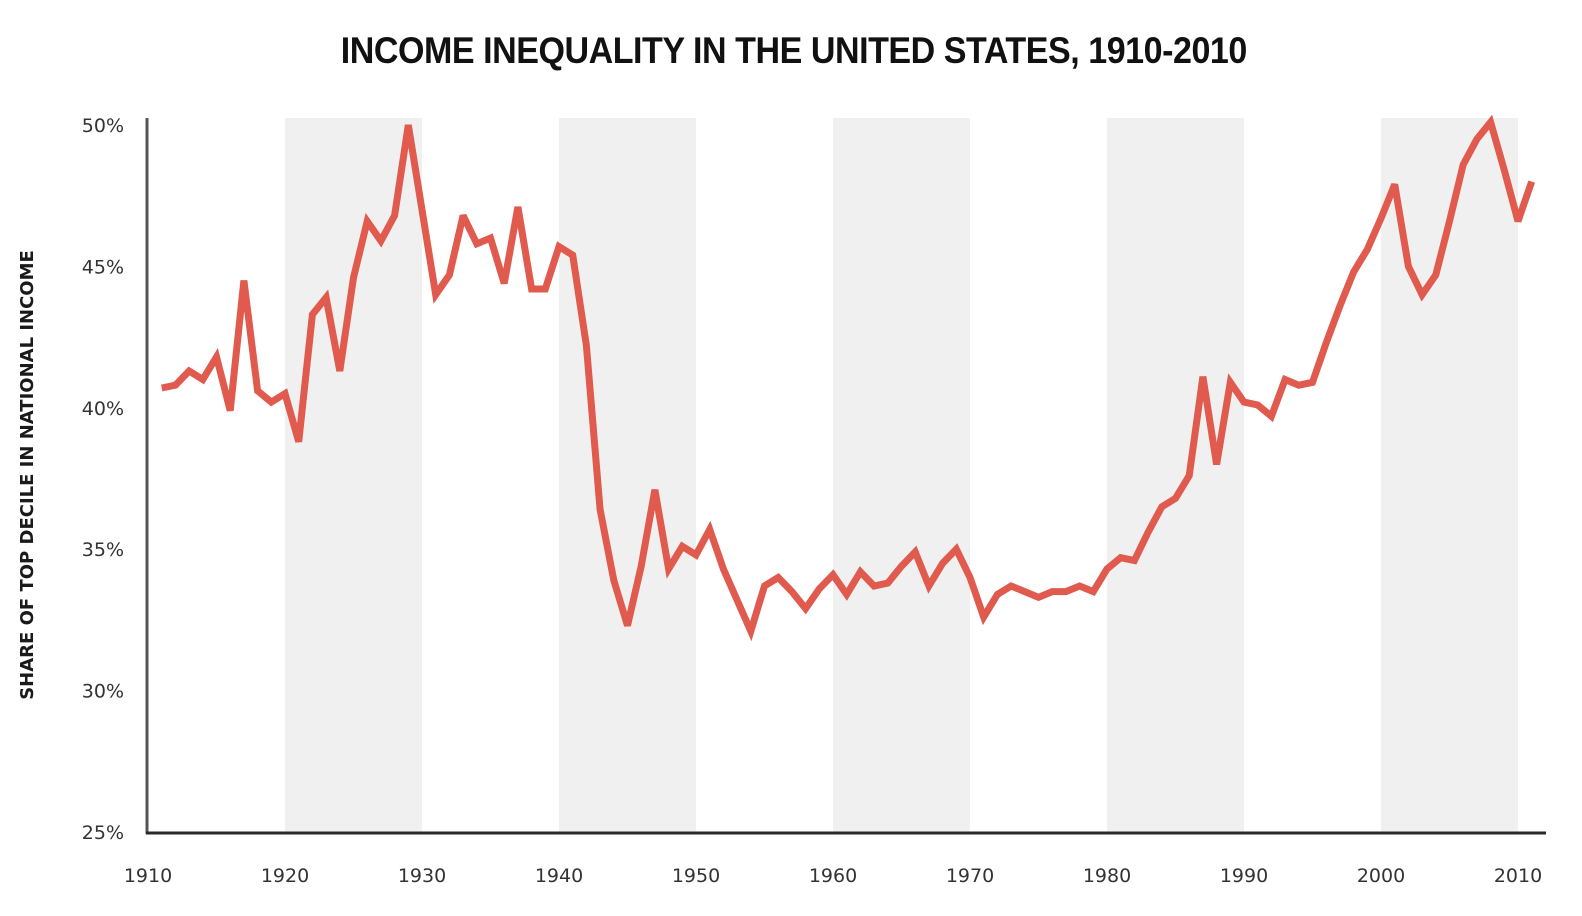 This screenshot has width=1582, height=916. Describe the element at coordinates (103, 479) in the screenshot. I see `y-axis-ticks: 50% 45% 40% 35% 30% 25%` at that location.